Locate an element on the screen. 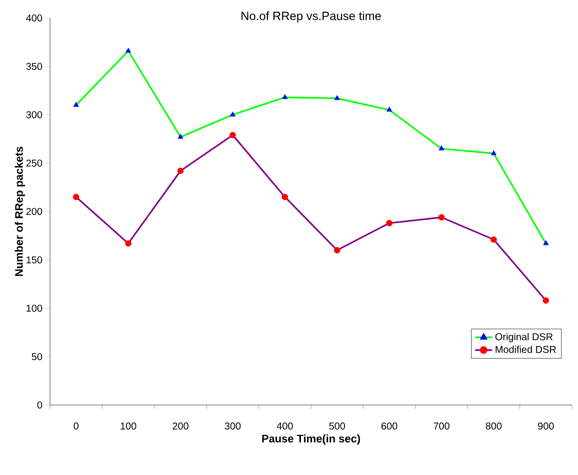 The image size is (578, 475). y-tick-label: 0 is located at coordinates (39, 405).